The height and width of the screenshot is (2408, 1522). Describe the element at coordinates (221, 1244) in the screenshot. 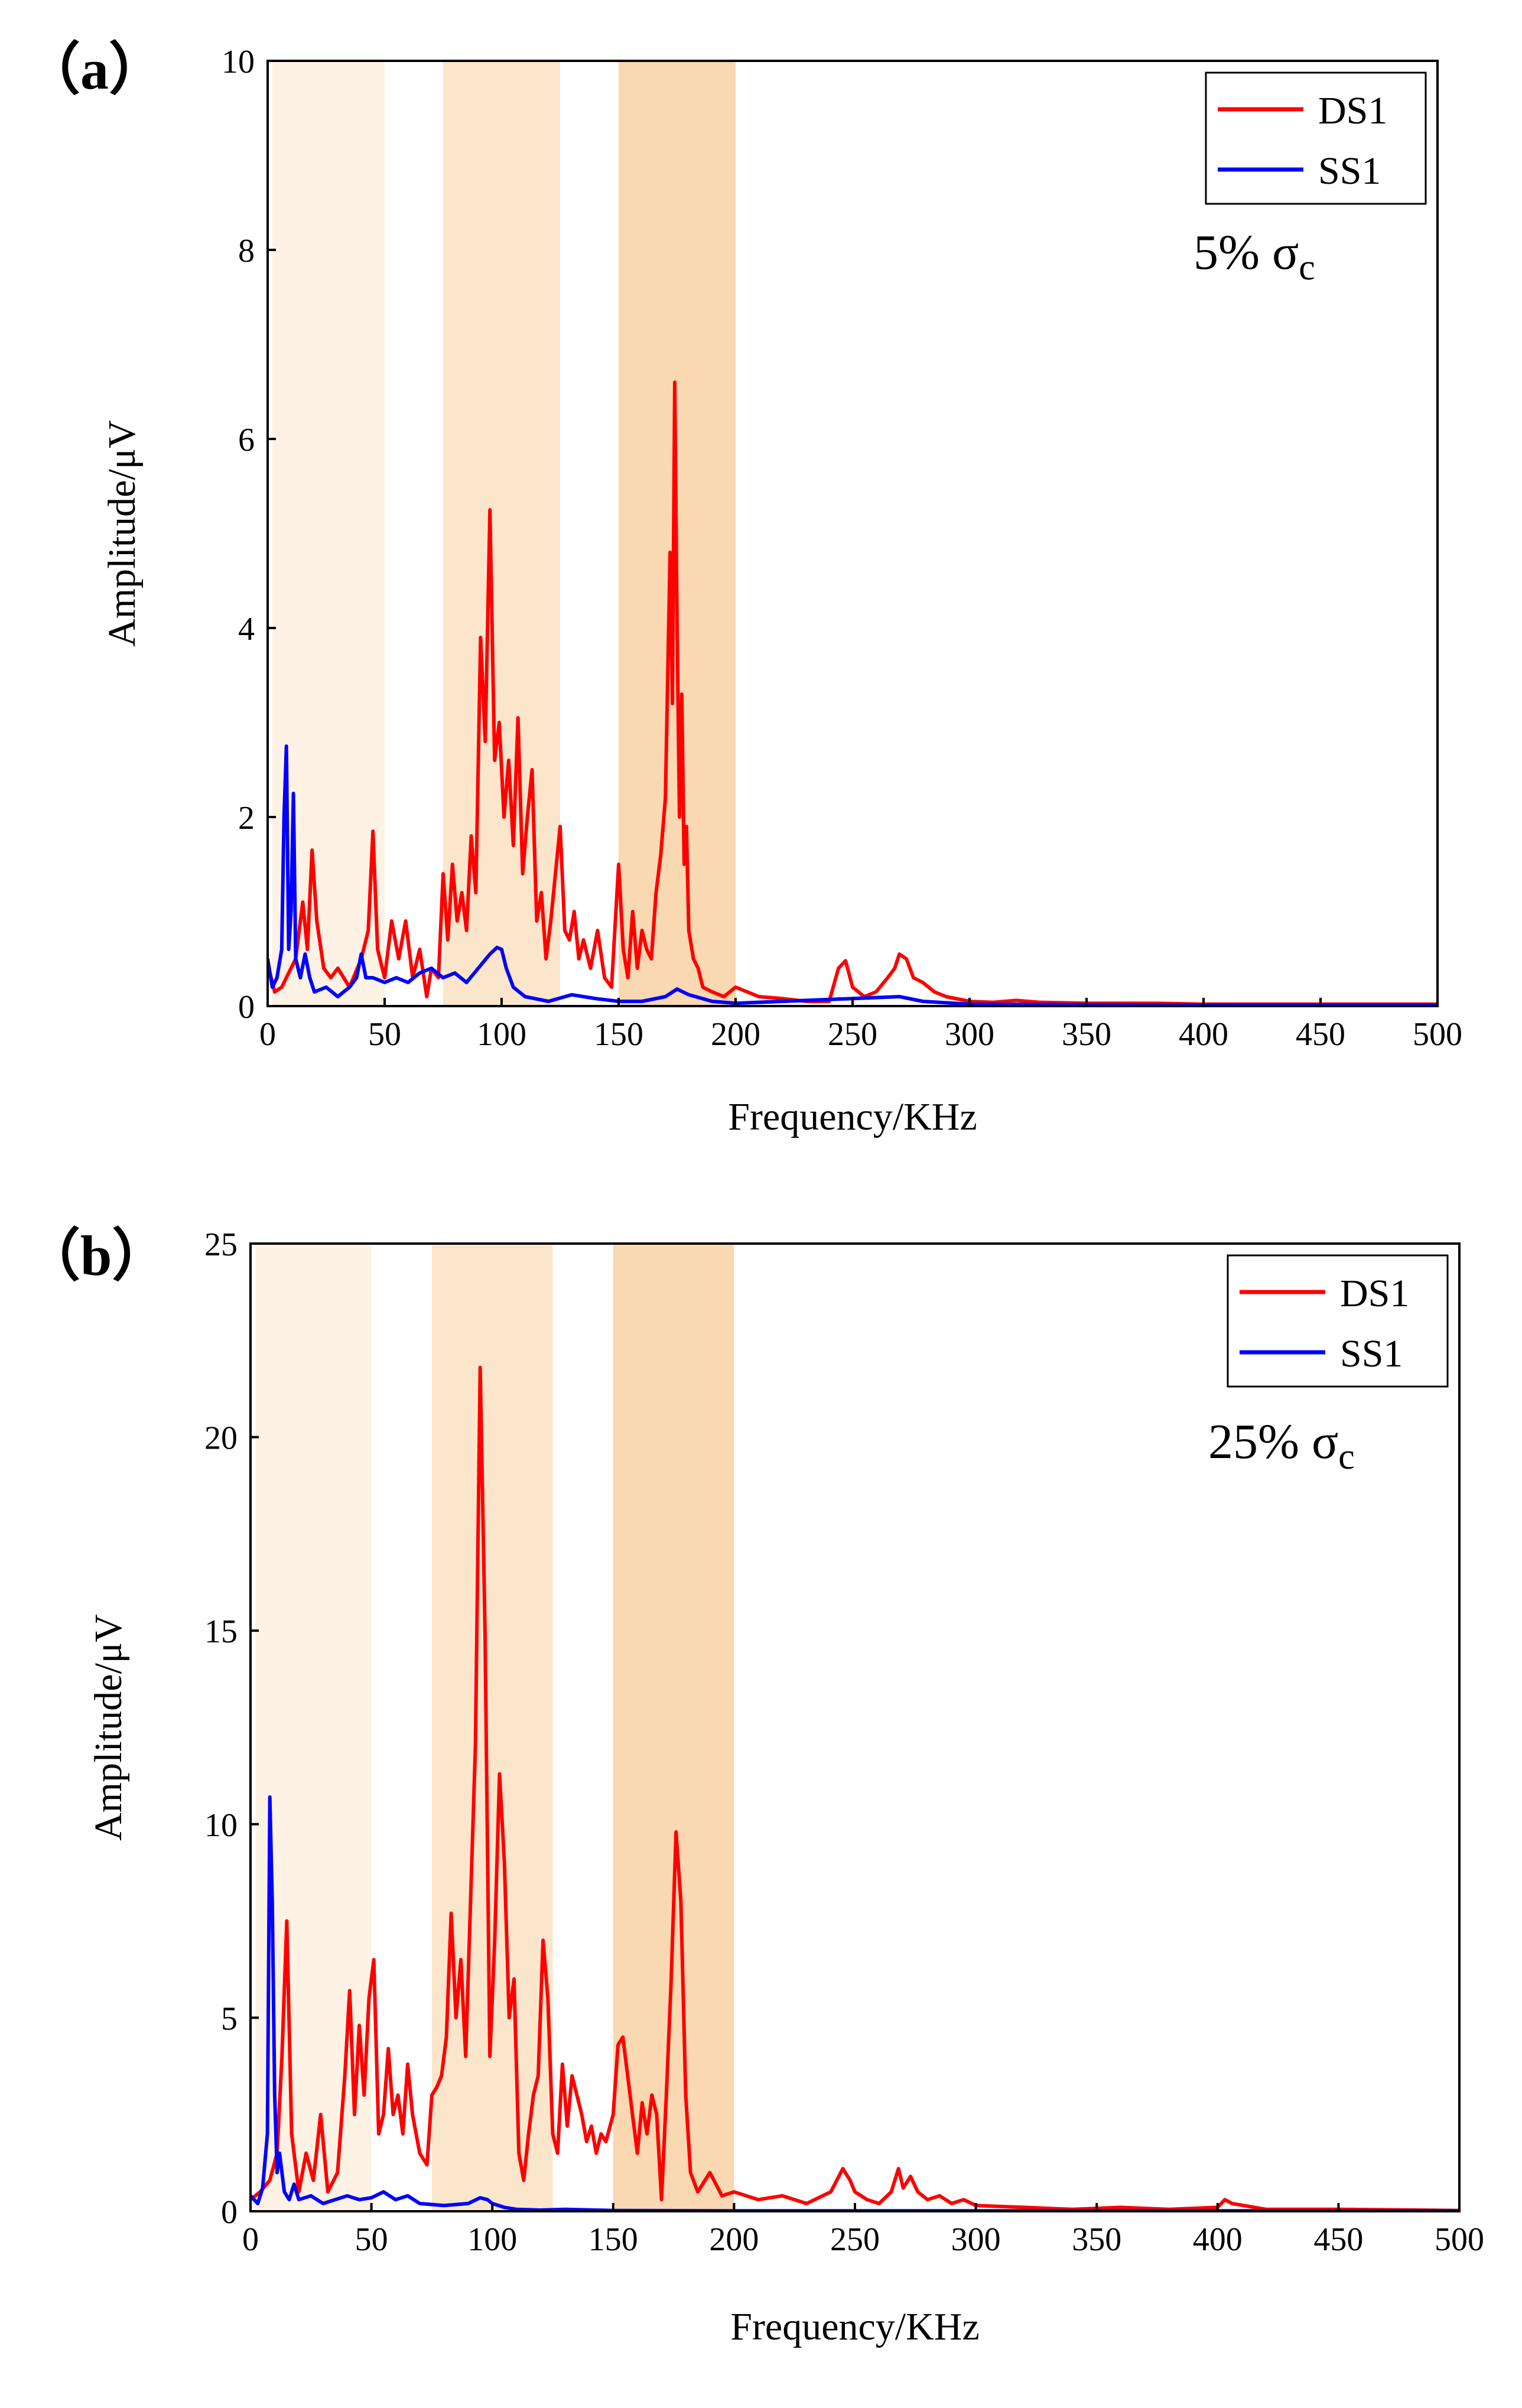

I see `y-tick-label: 25` at that location.